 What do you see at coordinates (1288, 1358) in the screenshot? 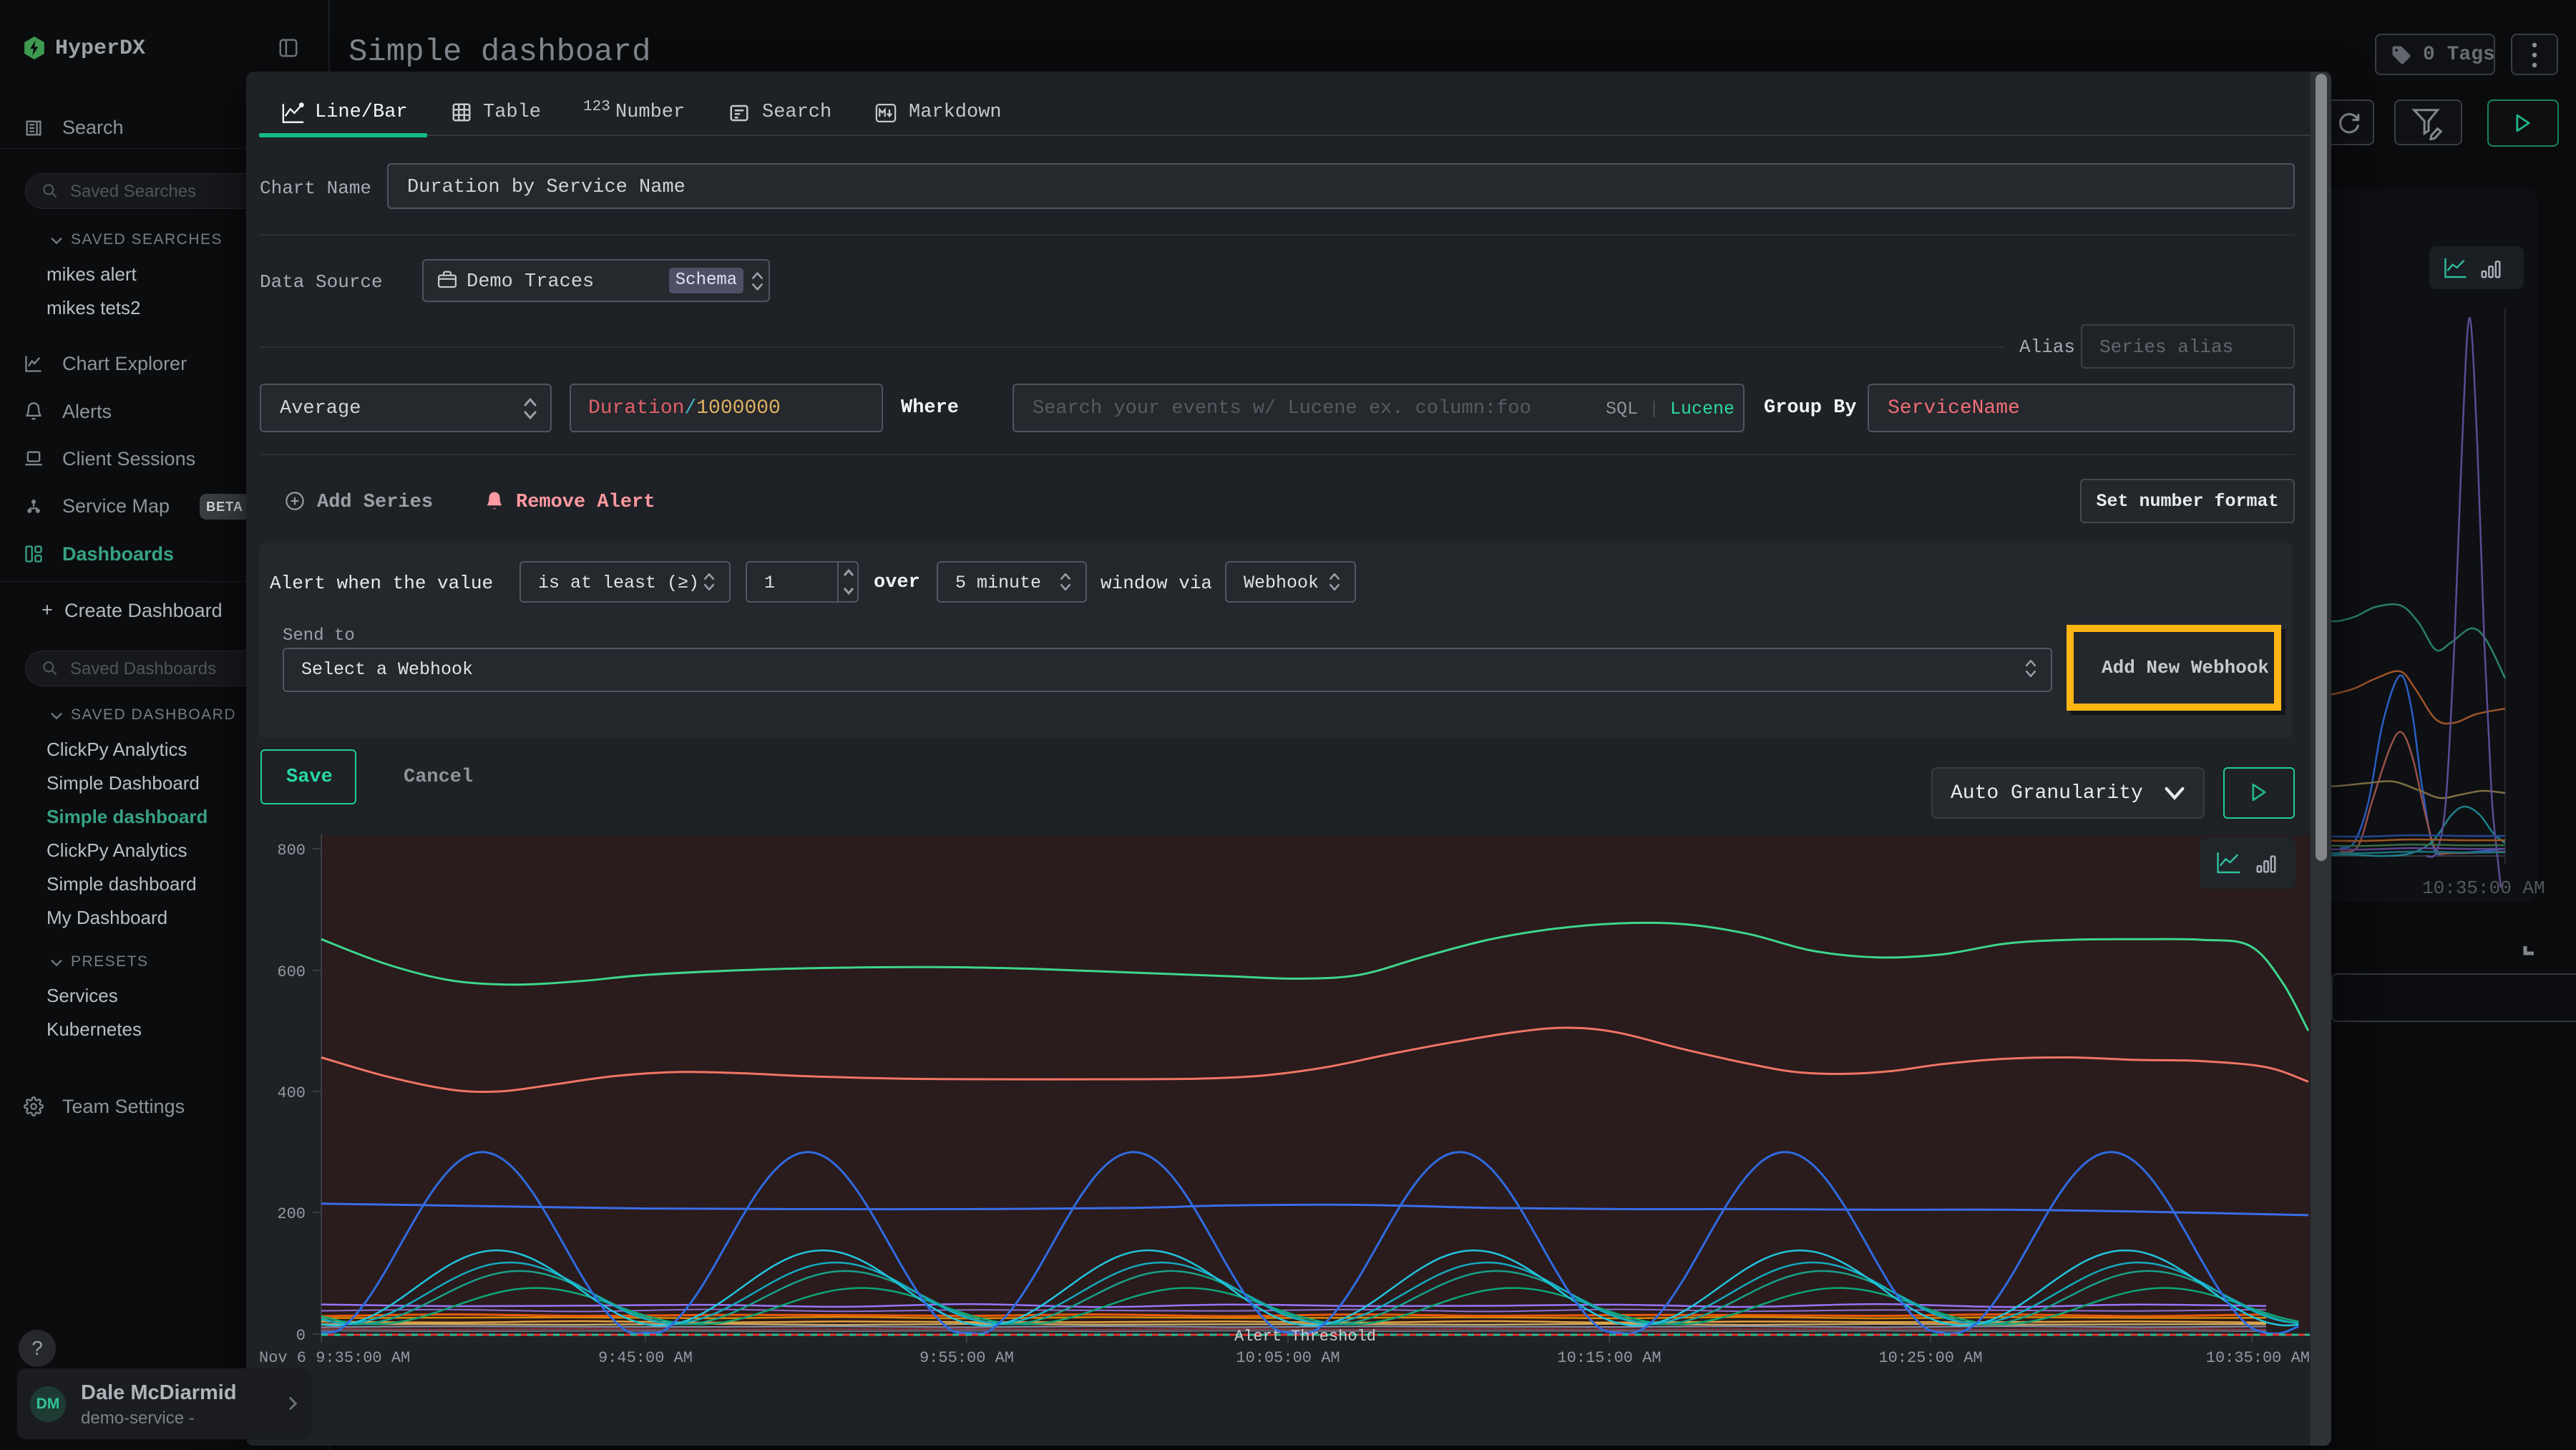
I see `svg-text: 10:05:00 AM` at bounding box center [1288, 1358].